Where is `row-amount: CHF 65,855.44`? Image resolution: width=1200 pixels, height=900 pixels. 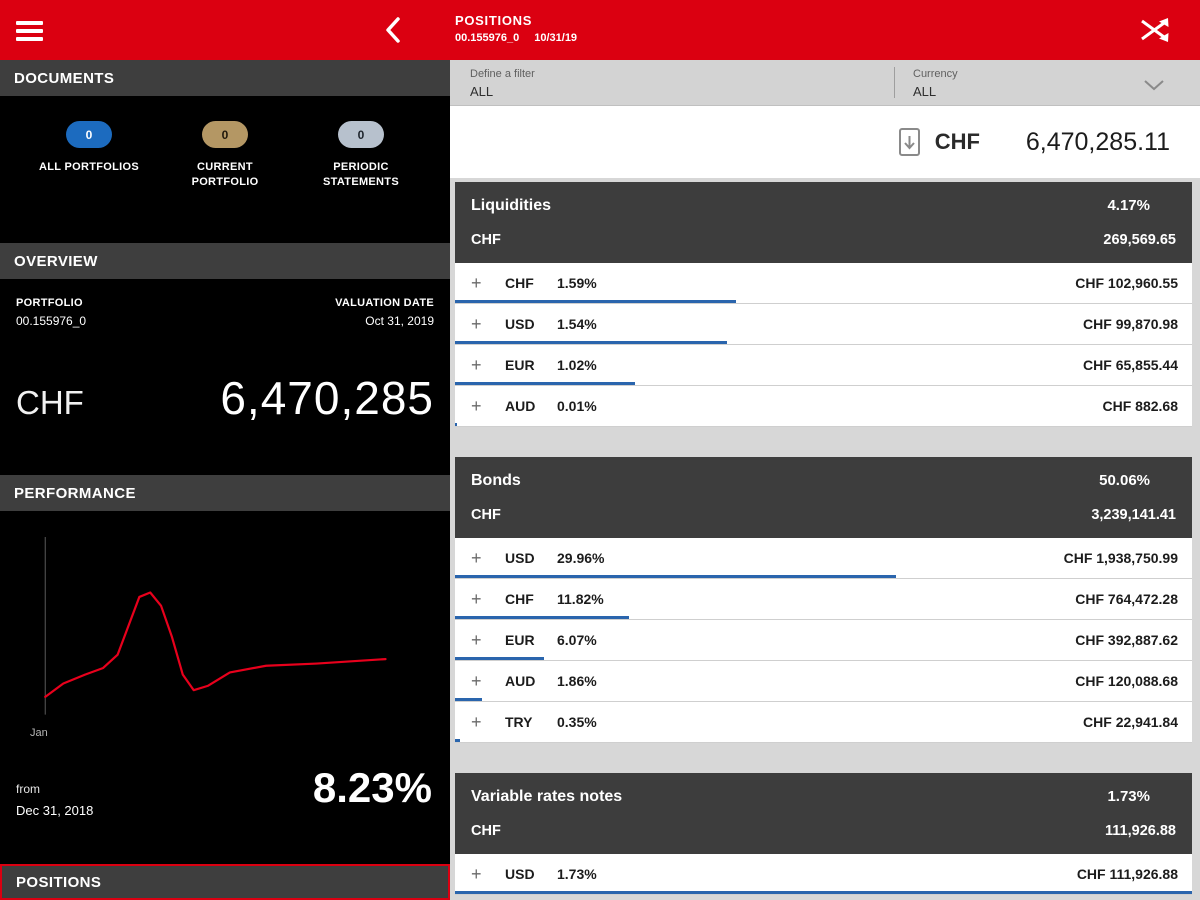 row-amount: CHF 65,855.44 is located at coordinates (1130, 365).